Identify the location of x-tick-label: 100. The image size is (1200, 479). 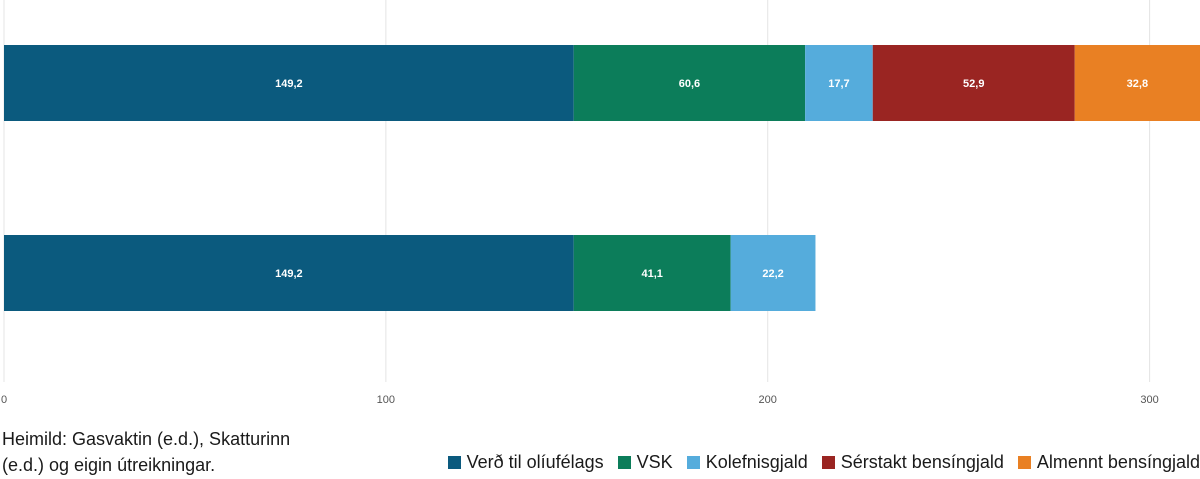
(386, 400).